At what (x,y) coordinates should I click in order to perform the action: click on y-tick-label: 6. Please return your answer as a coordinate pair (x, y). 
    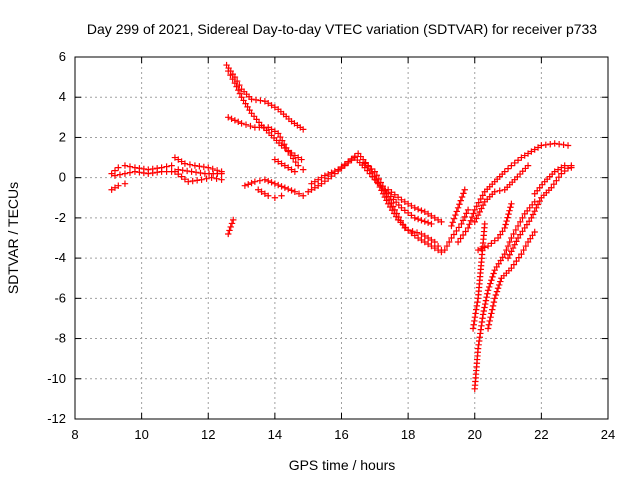
    Looking at the image, I should click on (62, 56).